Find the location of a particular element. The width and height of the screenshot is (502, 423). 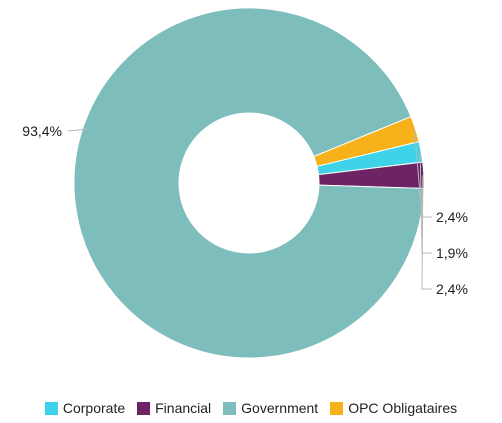

legend-item-financial: Financial is located at coordinates (174, 408).